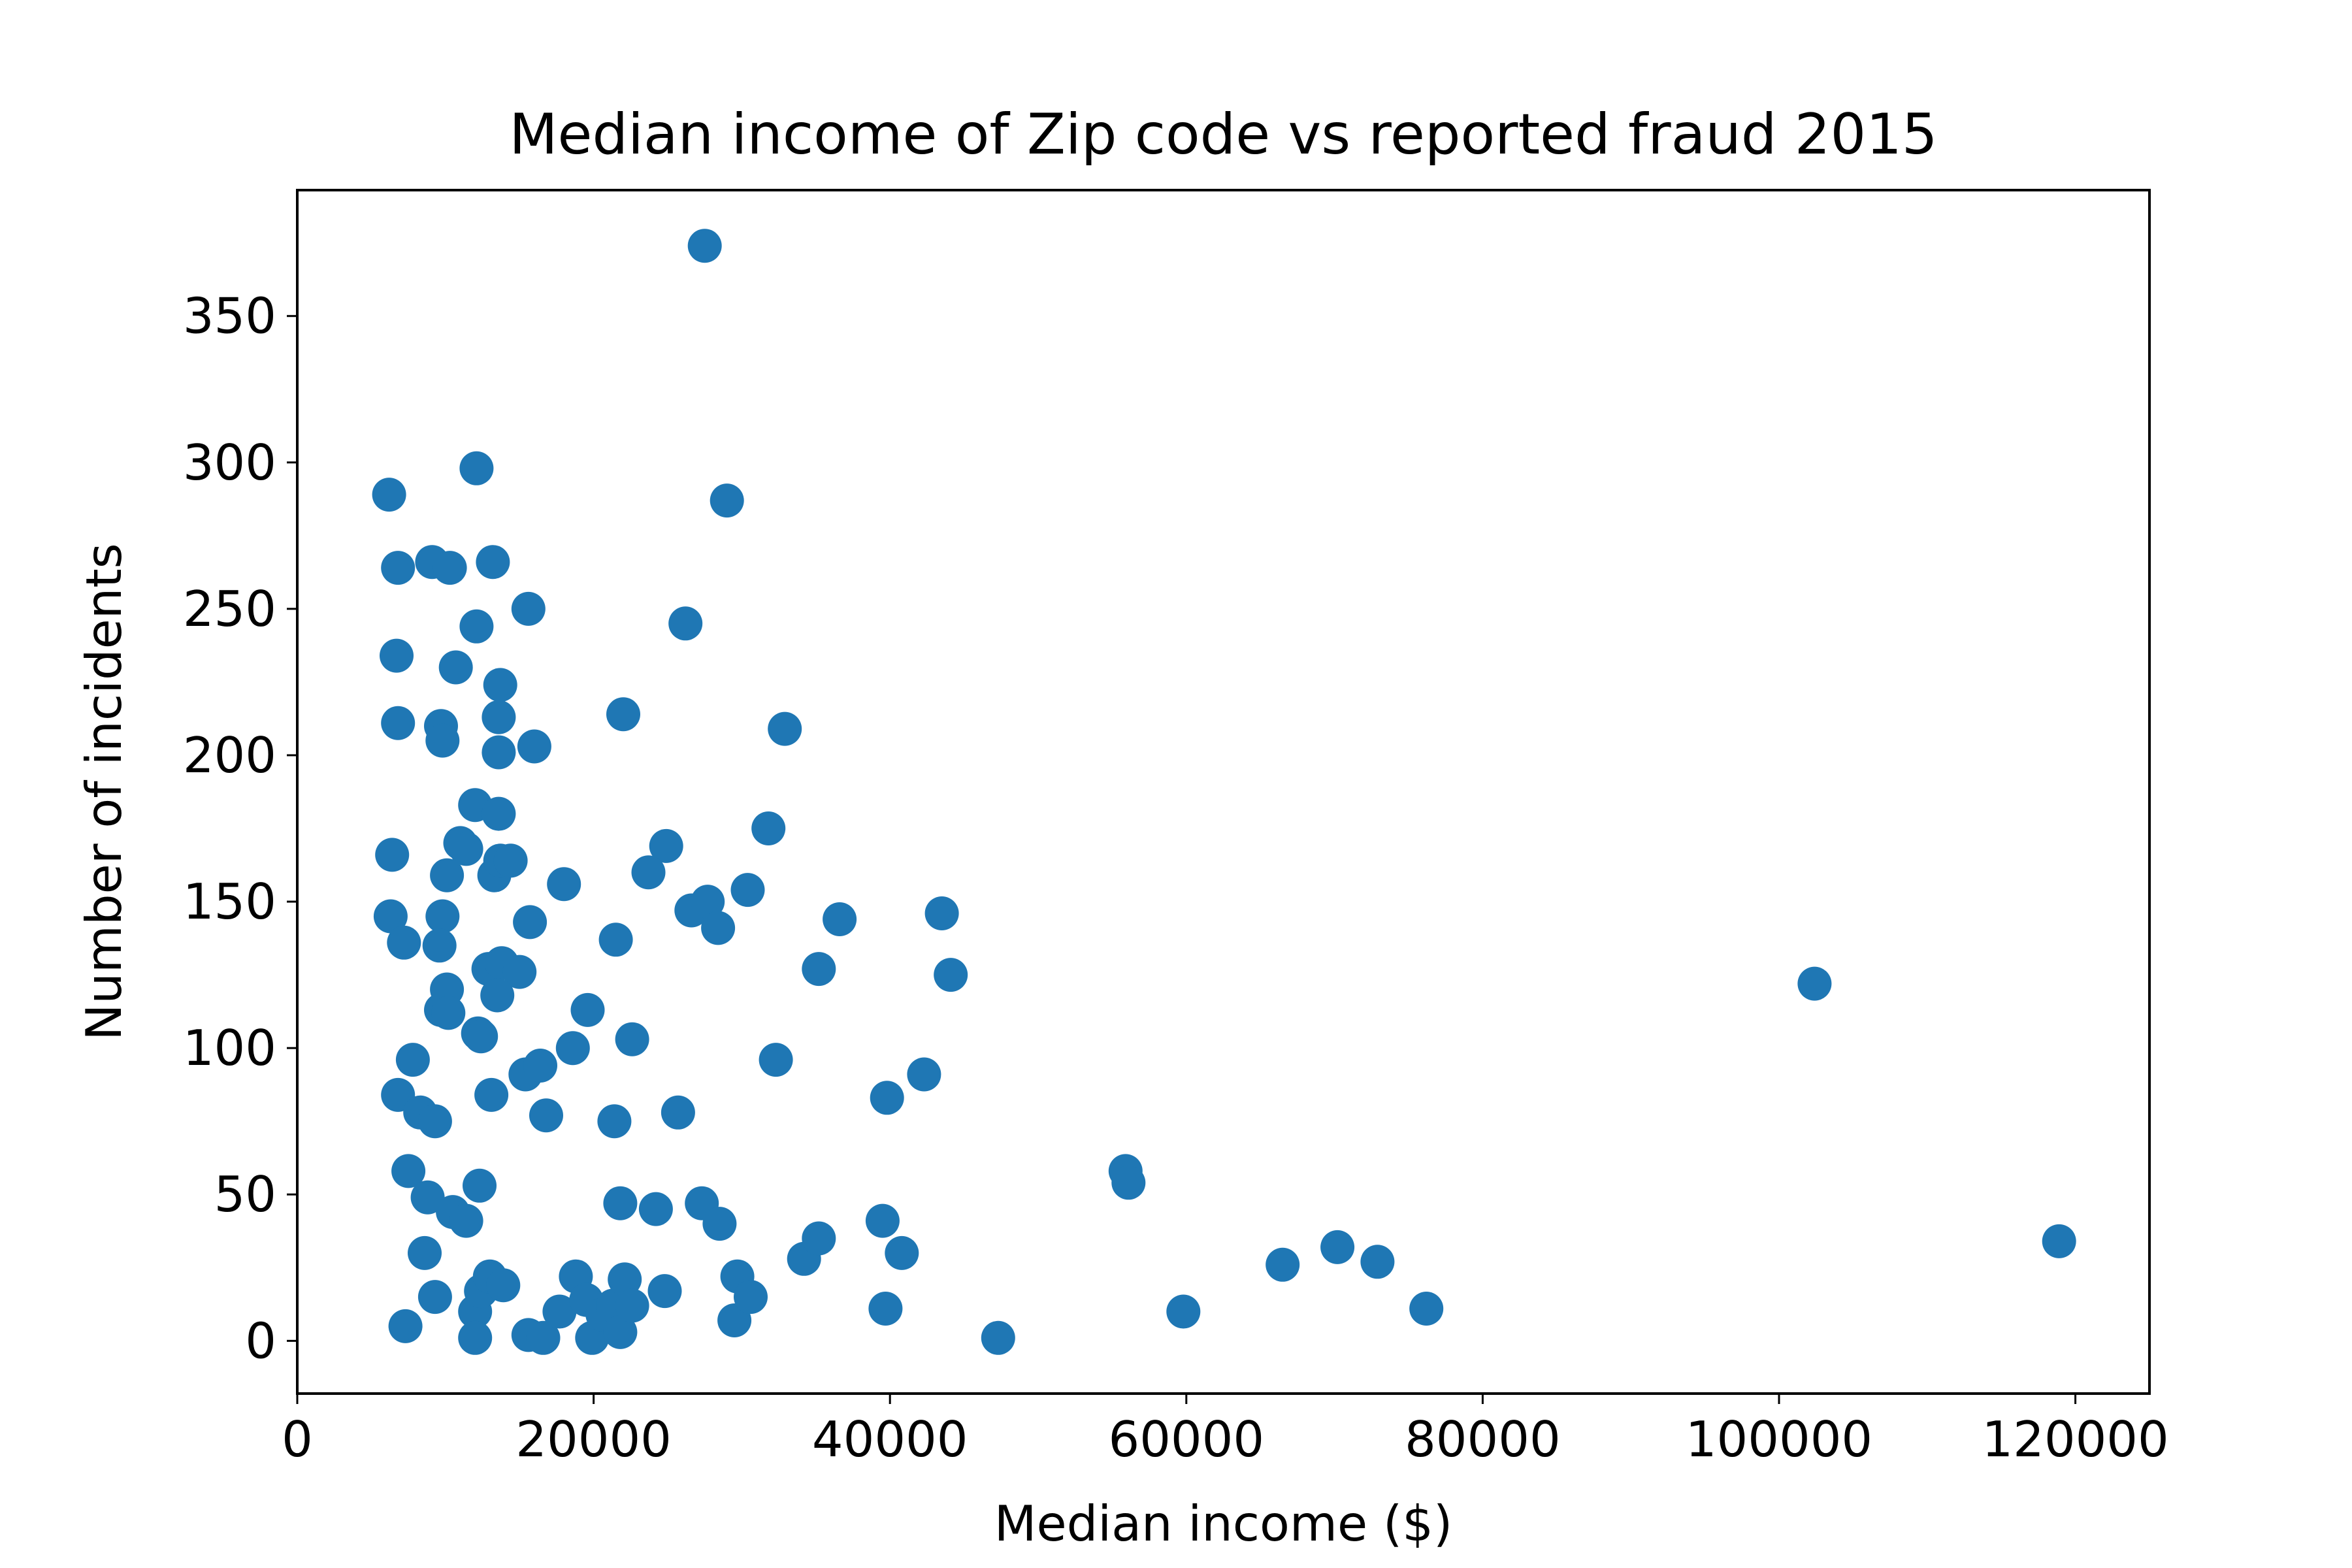 This screenshot has height=1568, width=2352. I want to click on y-tick-label: 300, so click(229, 462).